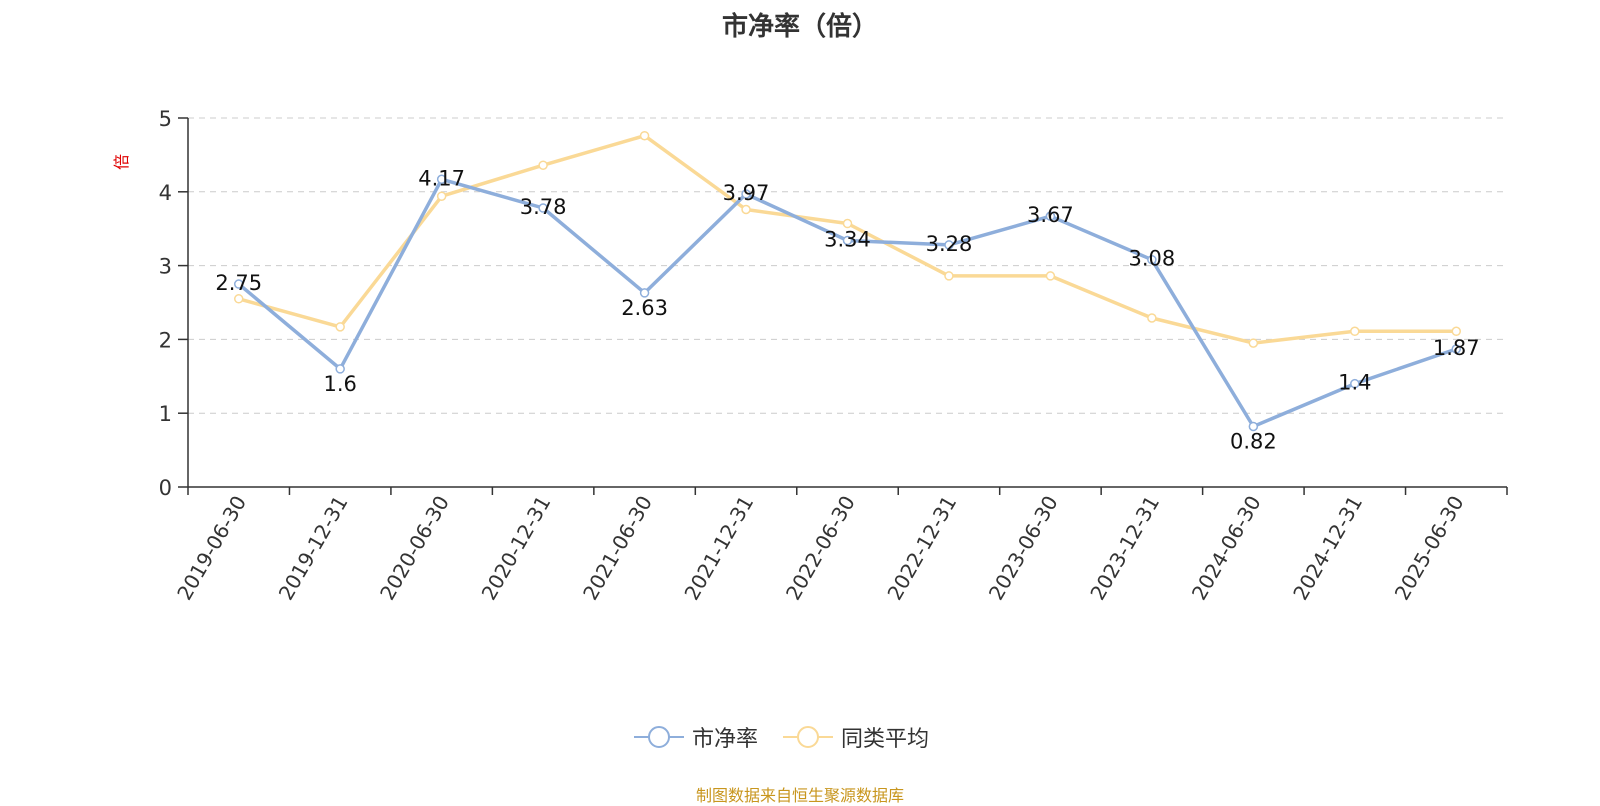 This screenshot has width=1600, height=806. I want to click on y-tick-label: 2, so click(165, 340).